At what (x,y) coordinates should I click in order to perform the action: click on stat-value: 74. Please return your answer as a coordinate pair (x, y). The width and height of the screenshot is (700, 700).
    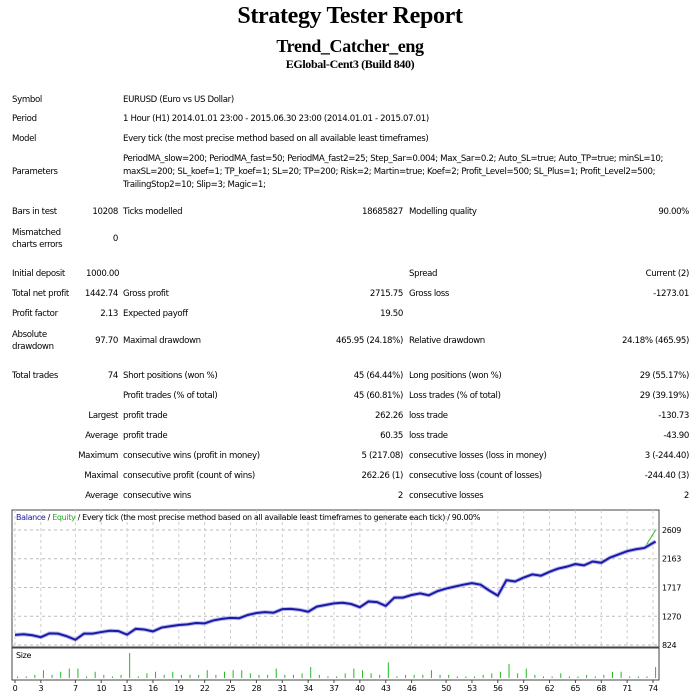
    Looking at the image, I should click on (113, 376).